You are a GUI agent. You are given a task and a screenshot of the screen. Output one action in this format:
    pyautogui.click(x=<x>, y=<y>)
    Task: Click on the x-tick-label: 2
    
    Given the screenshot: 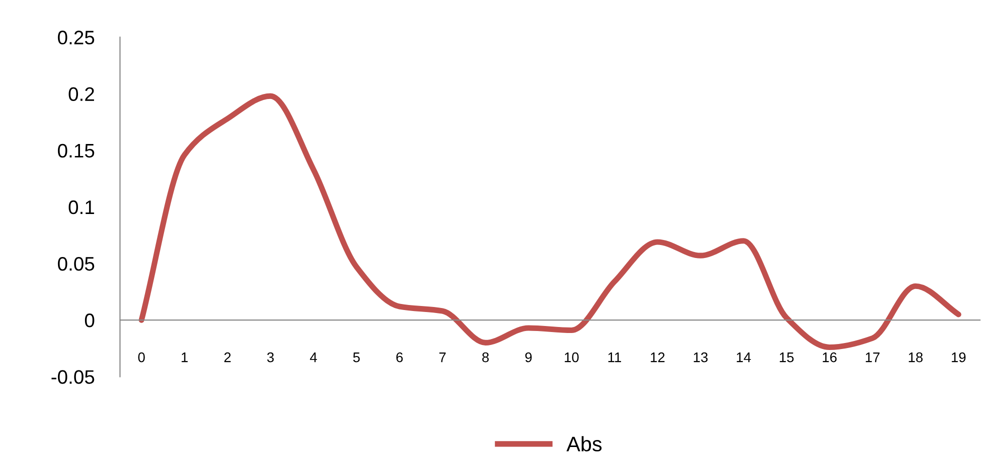 What is the action you would take?
    pyautogui.click(x=227, y=357)
    